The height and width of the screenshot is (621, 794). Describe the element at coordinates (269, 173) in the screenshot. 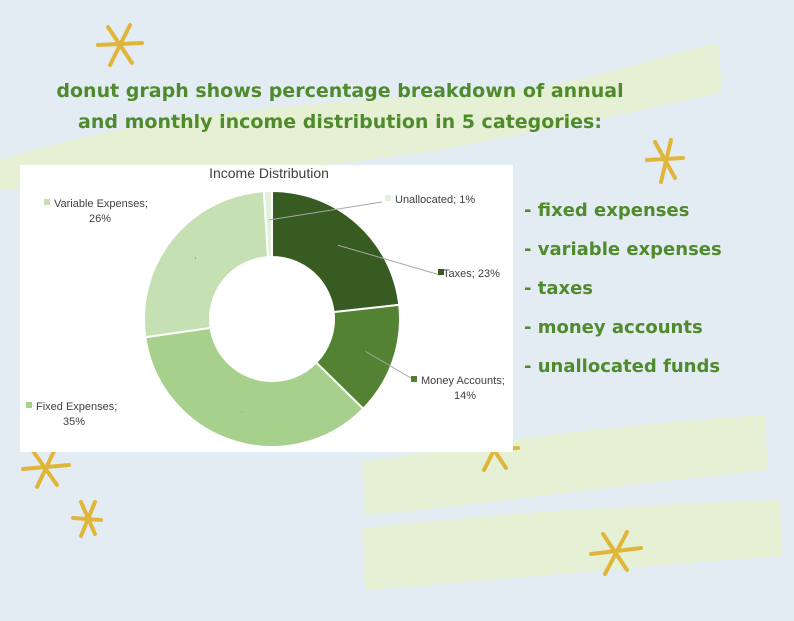

I see `chart-title: Income Distribution` at that location.